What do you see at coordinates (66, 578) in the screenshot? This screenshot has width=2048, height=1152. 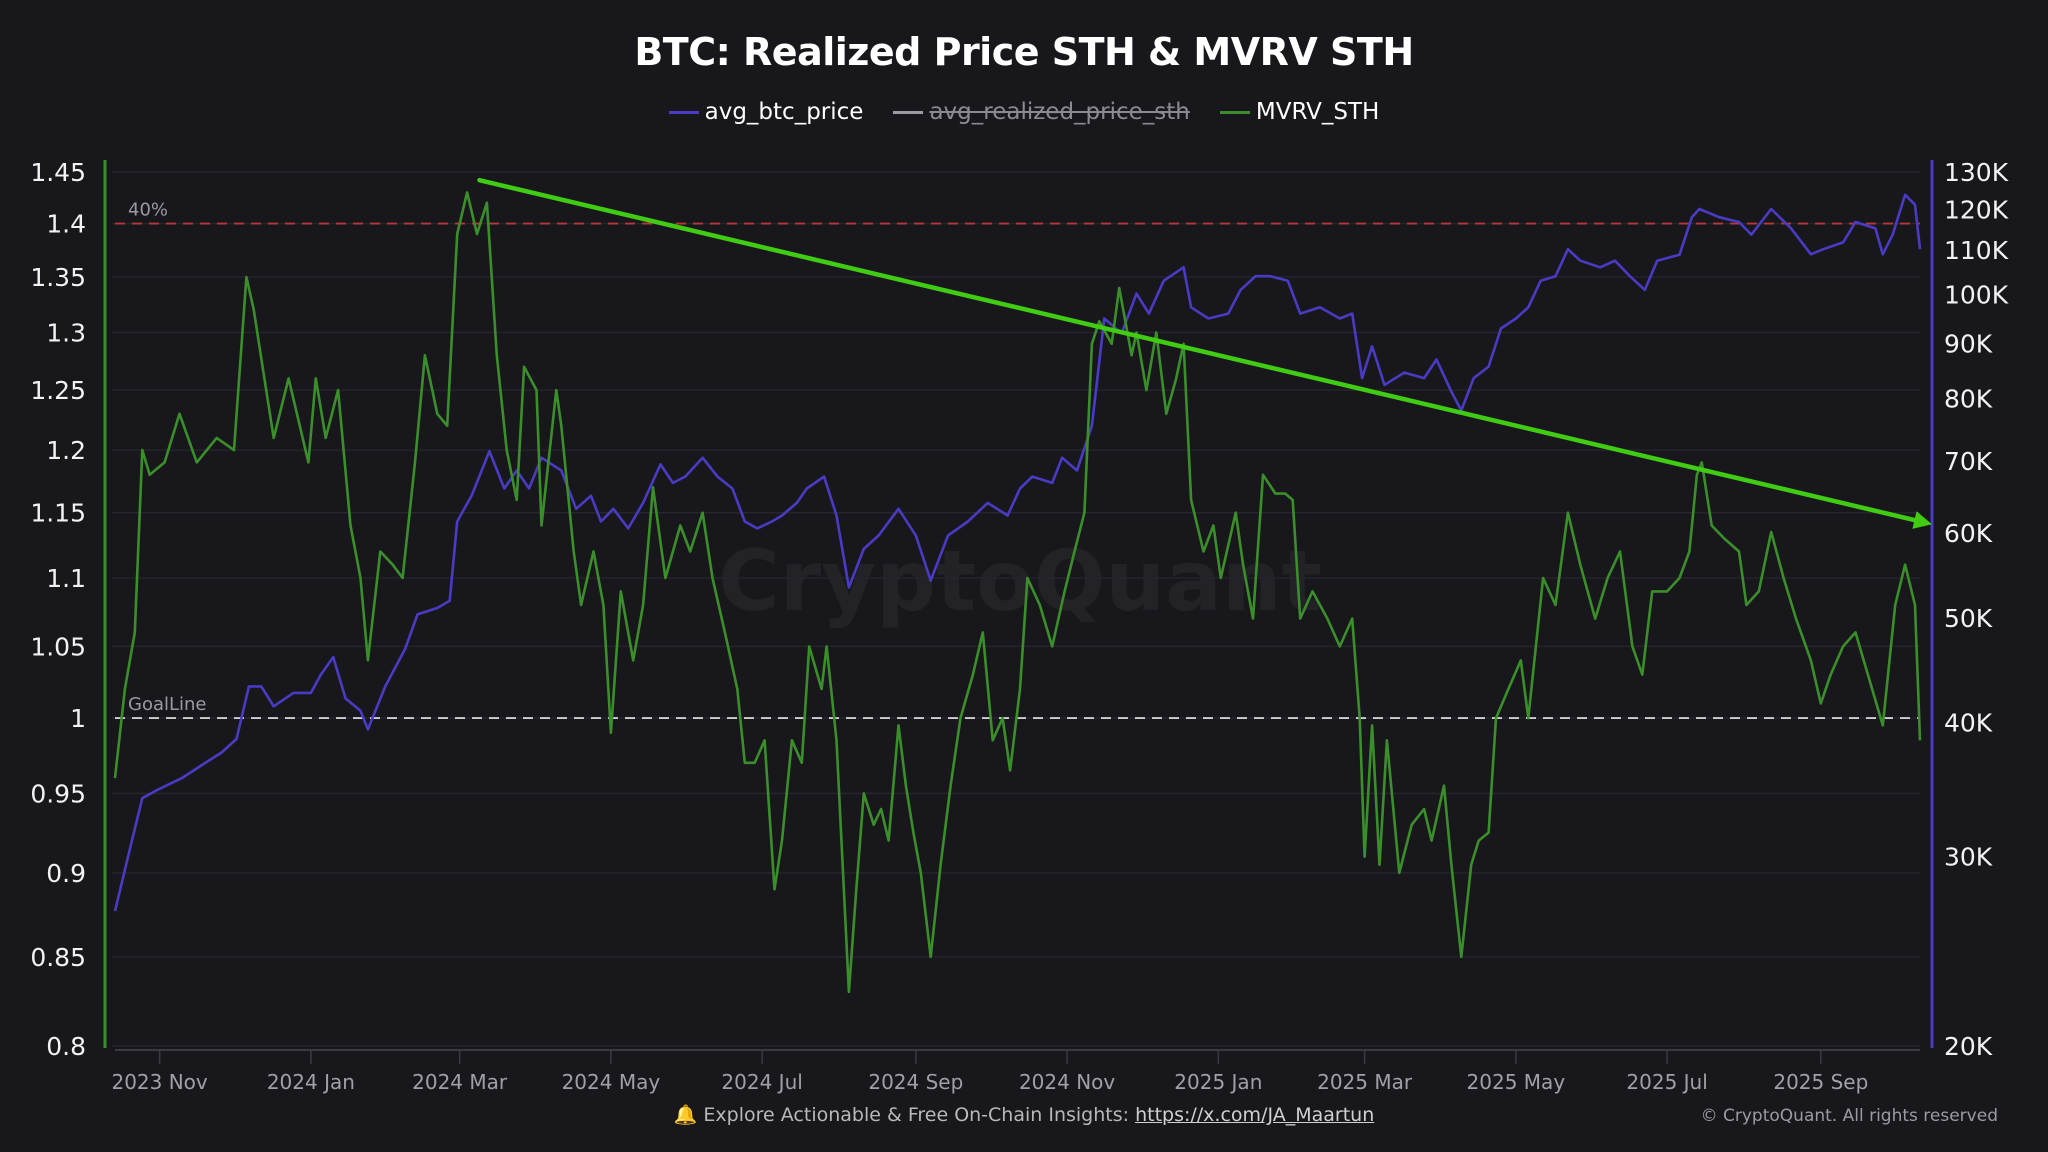 I see `y-left-tick-label: 1.1` at bounding box center [66, 578].